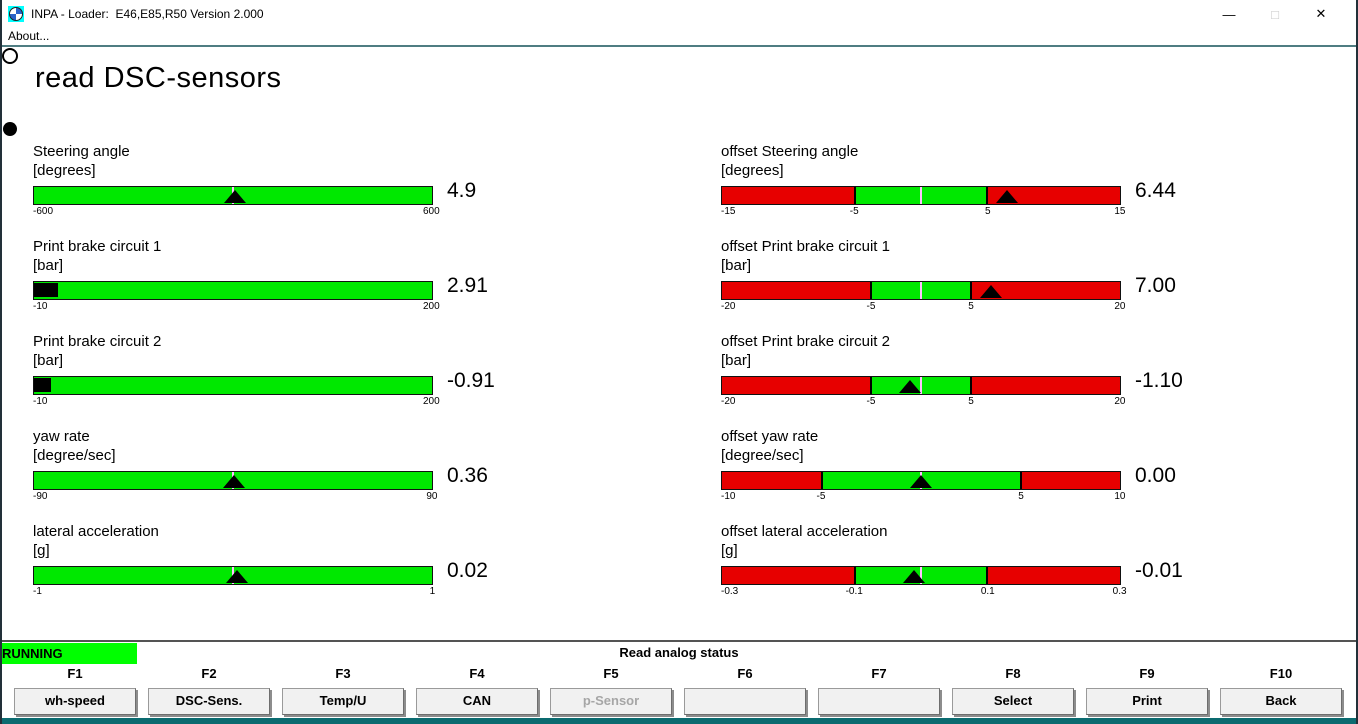  I want to click on scale-tick-label: -90, so click(40, 496).